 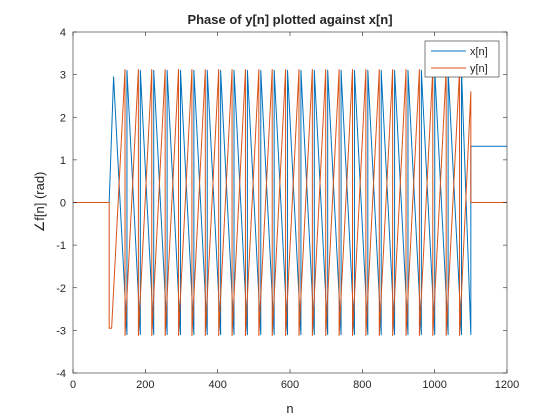 What do you see at coordinates (73, 385) in the screenshot?
I see `x-tick-label: 0` at bounding box center [73, 385].